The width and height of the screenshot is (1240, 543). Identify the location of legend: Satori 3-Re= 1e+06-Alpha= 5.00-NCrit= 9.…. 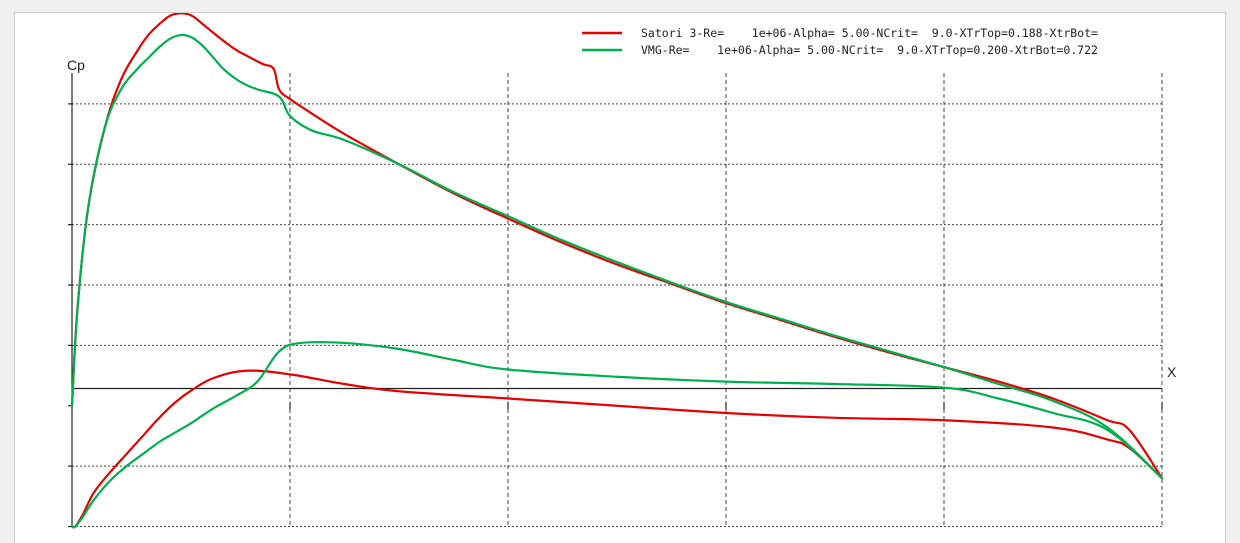
(840, 41).